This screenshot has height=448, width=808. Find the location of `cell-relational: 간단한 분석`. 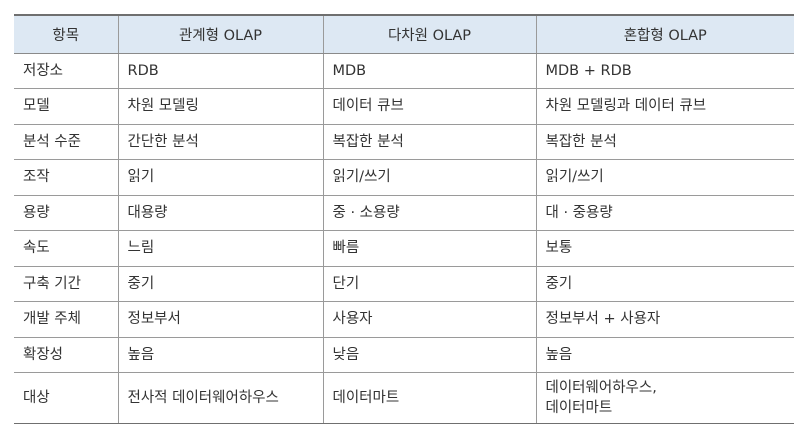

cell-relational: 간단한 분석 is located at coordinates (220, 141).